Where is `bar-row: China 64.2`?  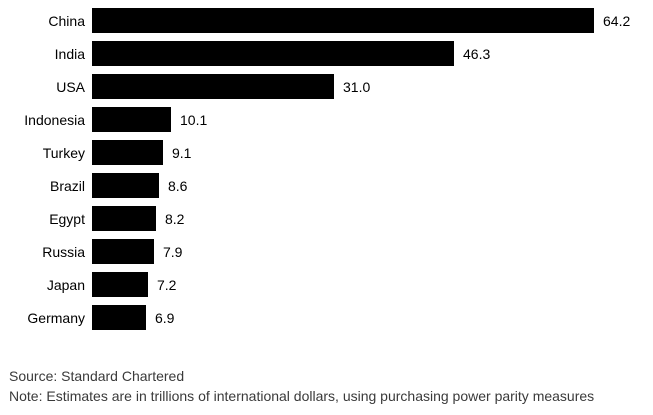 bar-row: China 64.2 is located at coordinates (326, 20).